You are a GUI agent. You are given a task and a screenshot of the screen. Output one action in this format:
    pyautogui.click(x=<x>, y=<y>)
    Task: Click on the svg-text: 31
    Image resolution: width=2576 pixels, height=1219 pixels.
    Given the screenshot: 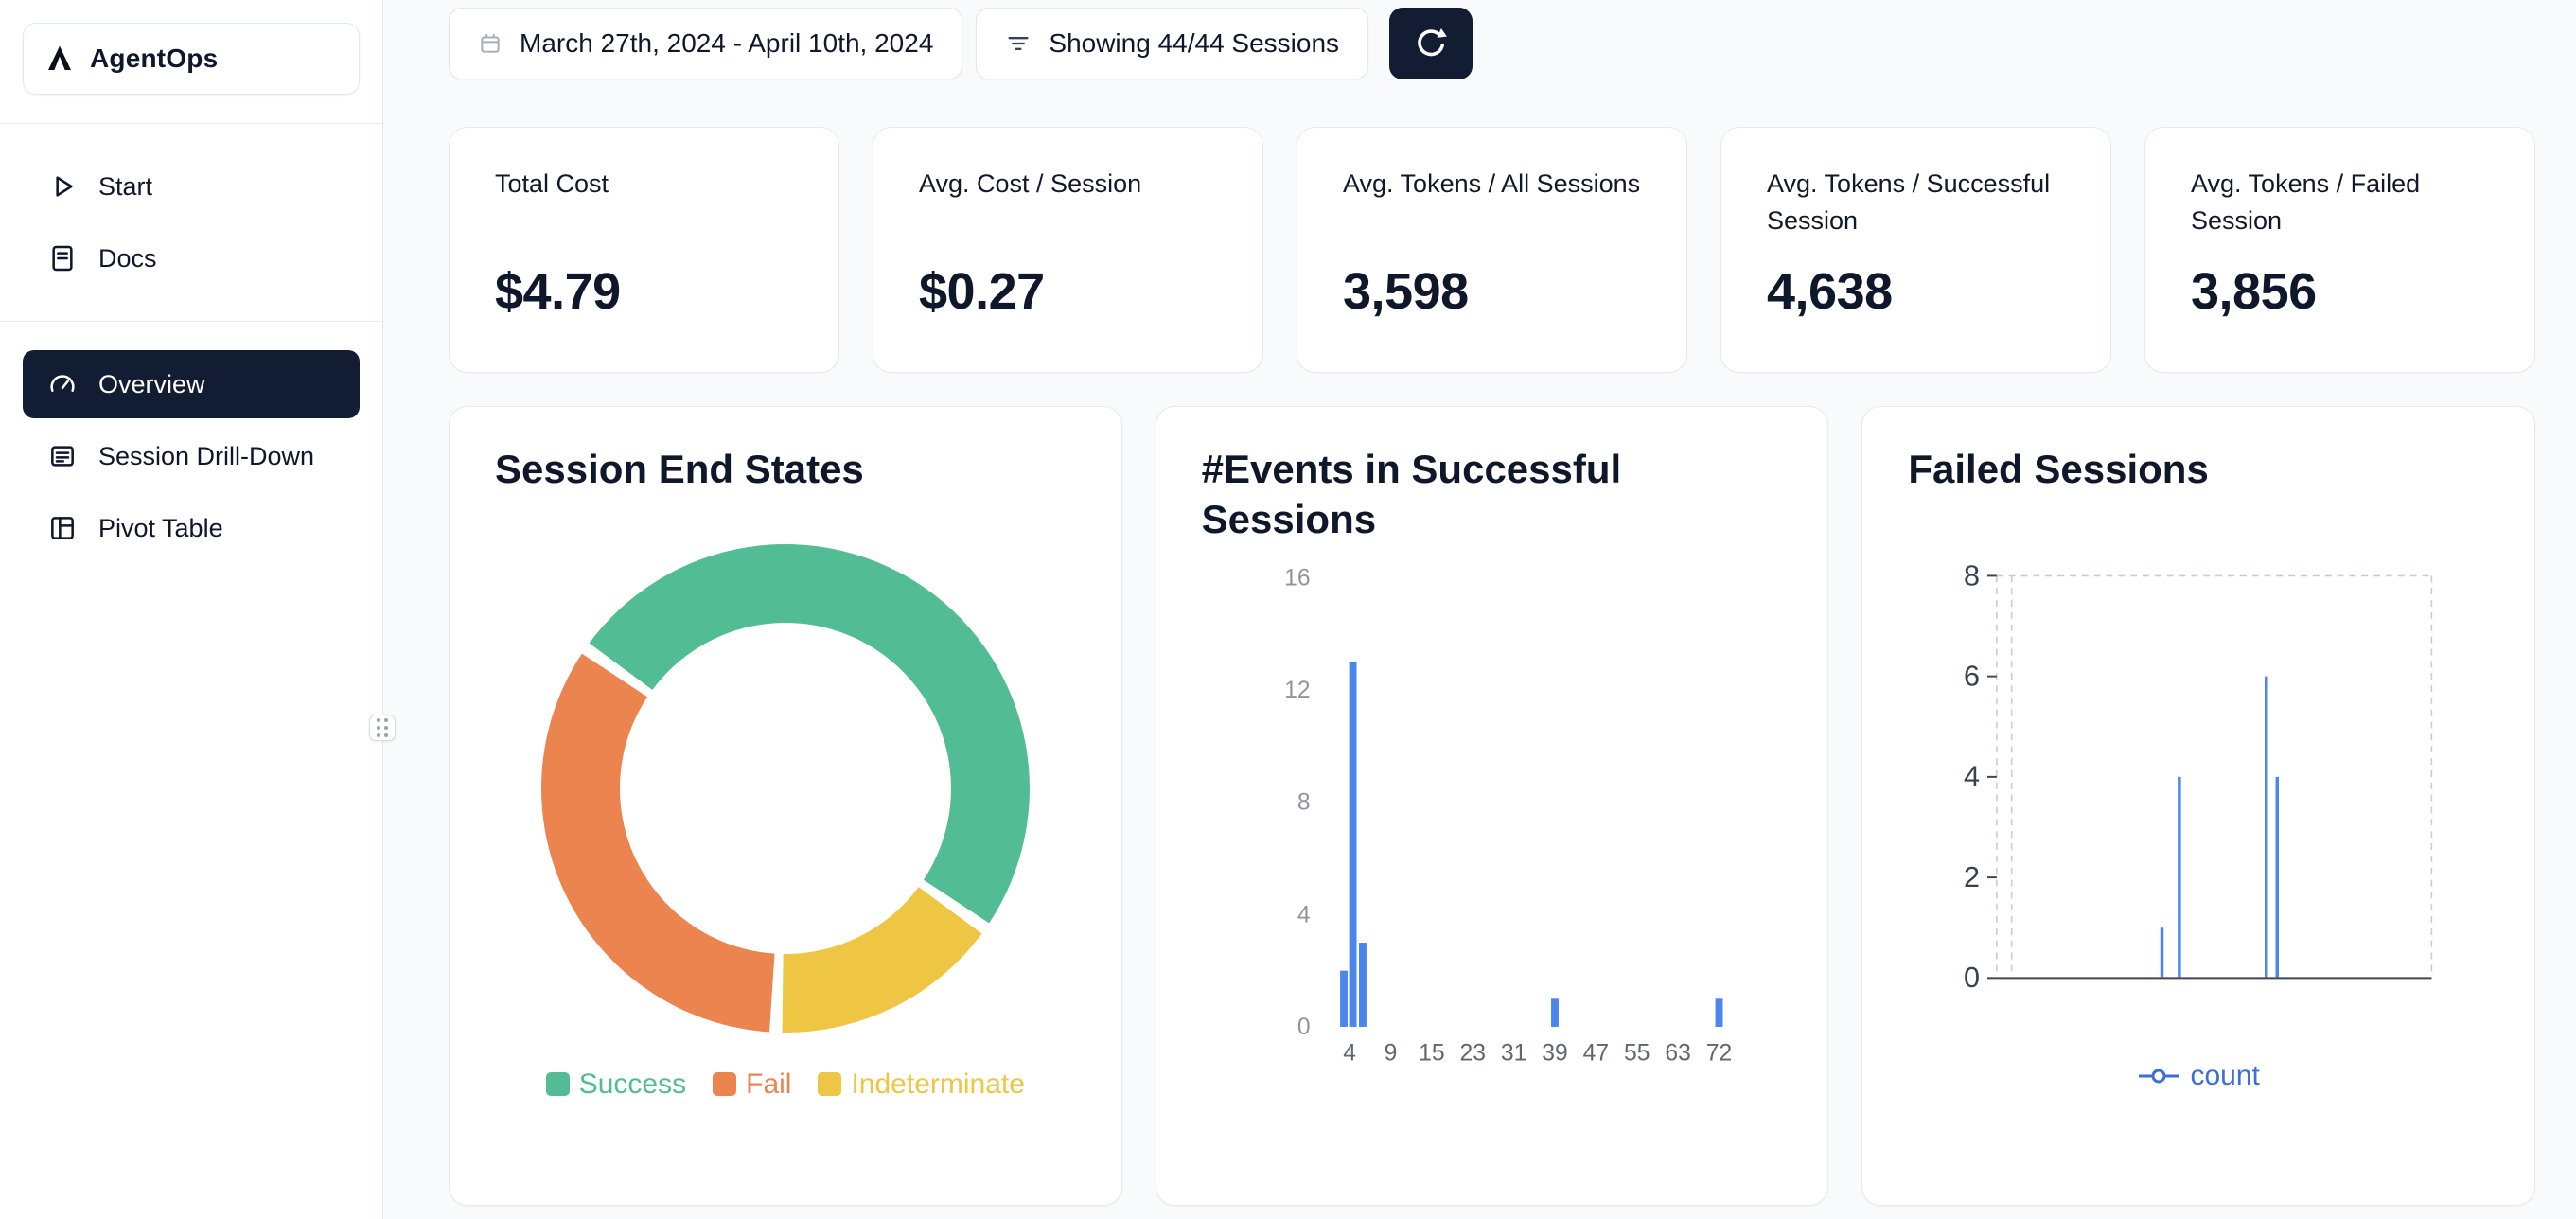 What is the action you would take?
    pyautogui.click(x=1513, y=1054)
    